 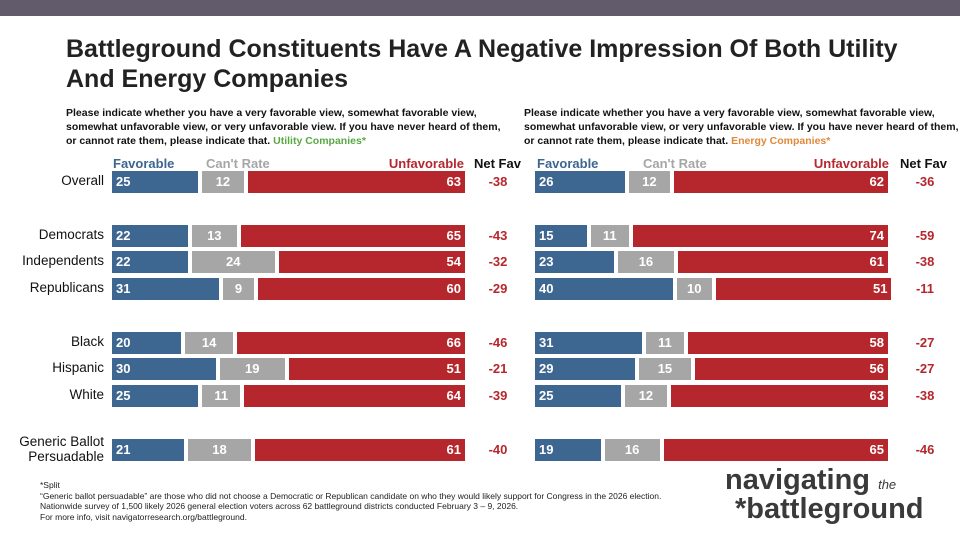 What do you see at coordinates (319, 141) in the screenshot?
I see `subject-utility: Utility Companies*` at bounding box center [319, 141].